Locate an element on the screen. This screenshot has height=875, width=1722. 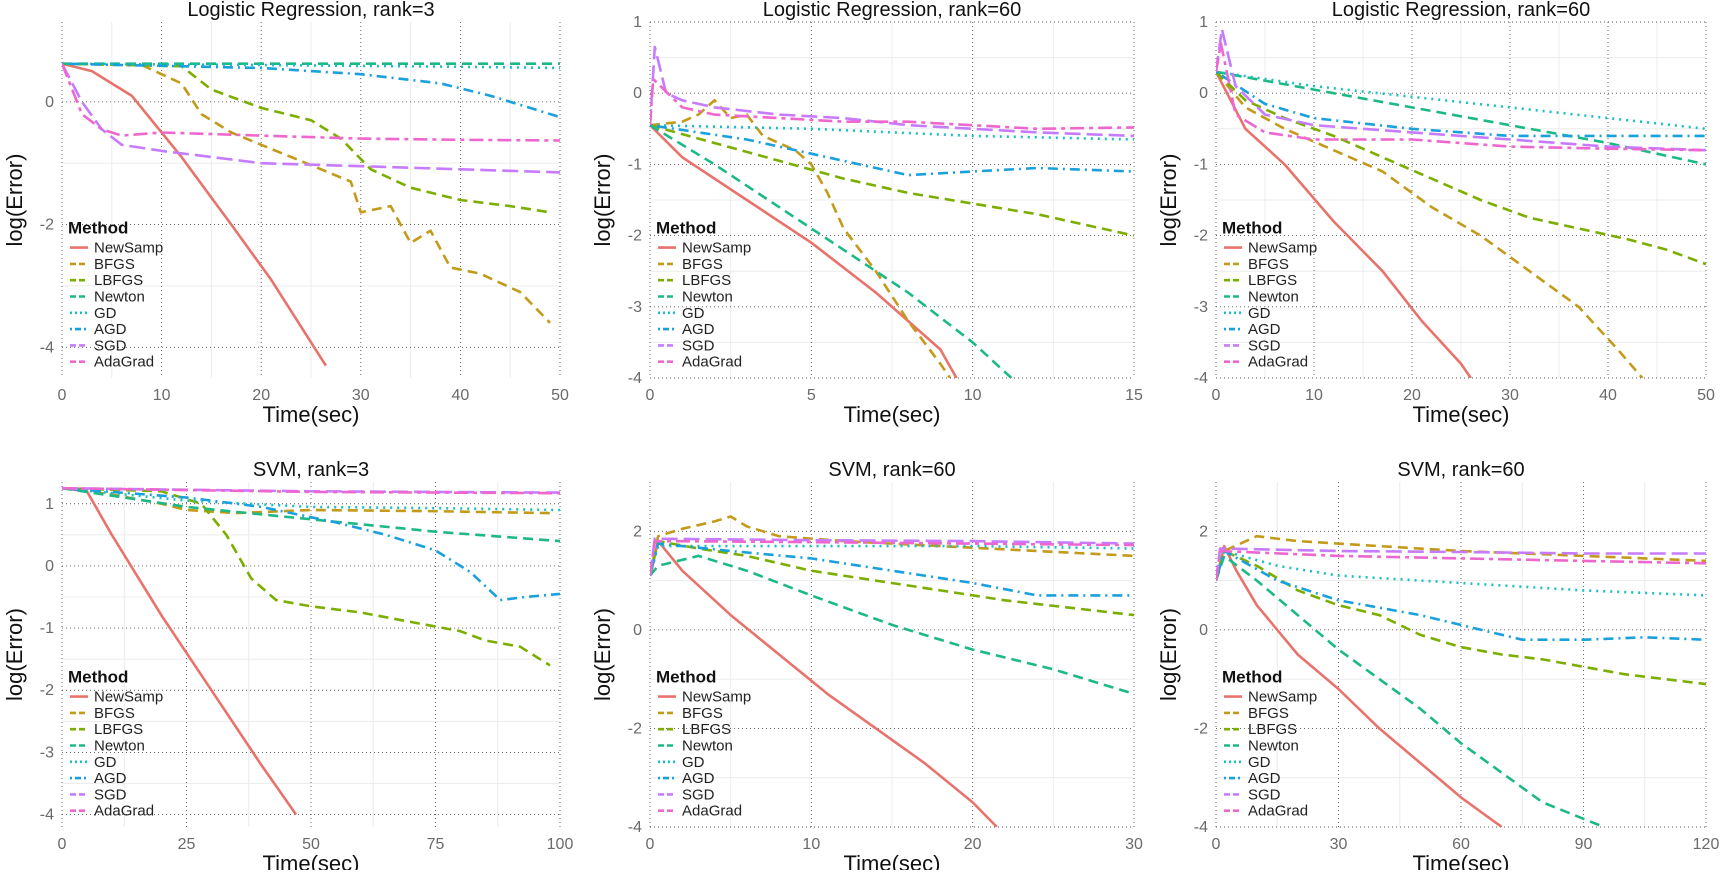
x-tick-label: 25 is located at coordinates (187, 844).